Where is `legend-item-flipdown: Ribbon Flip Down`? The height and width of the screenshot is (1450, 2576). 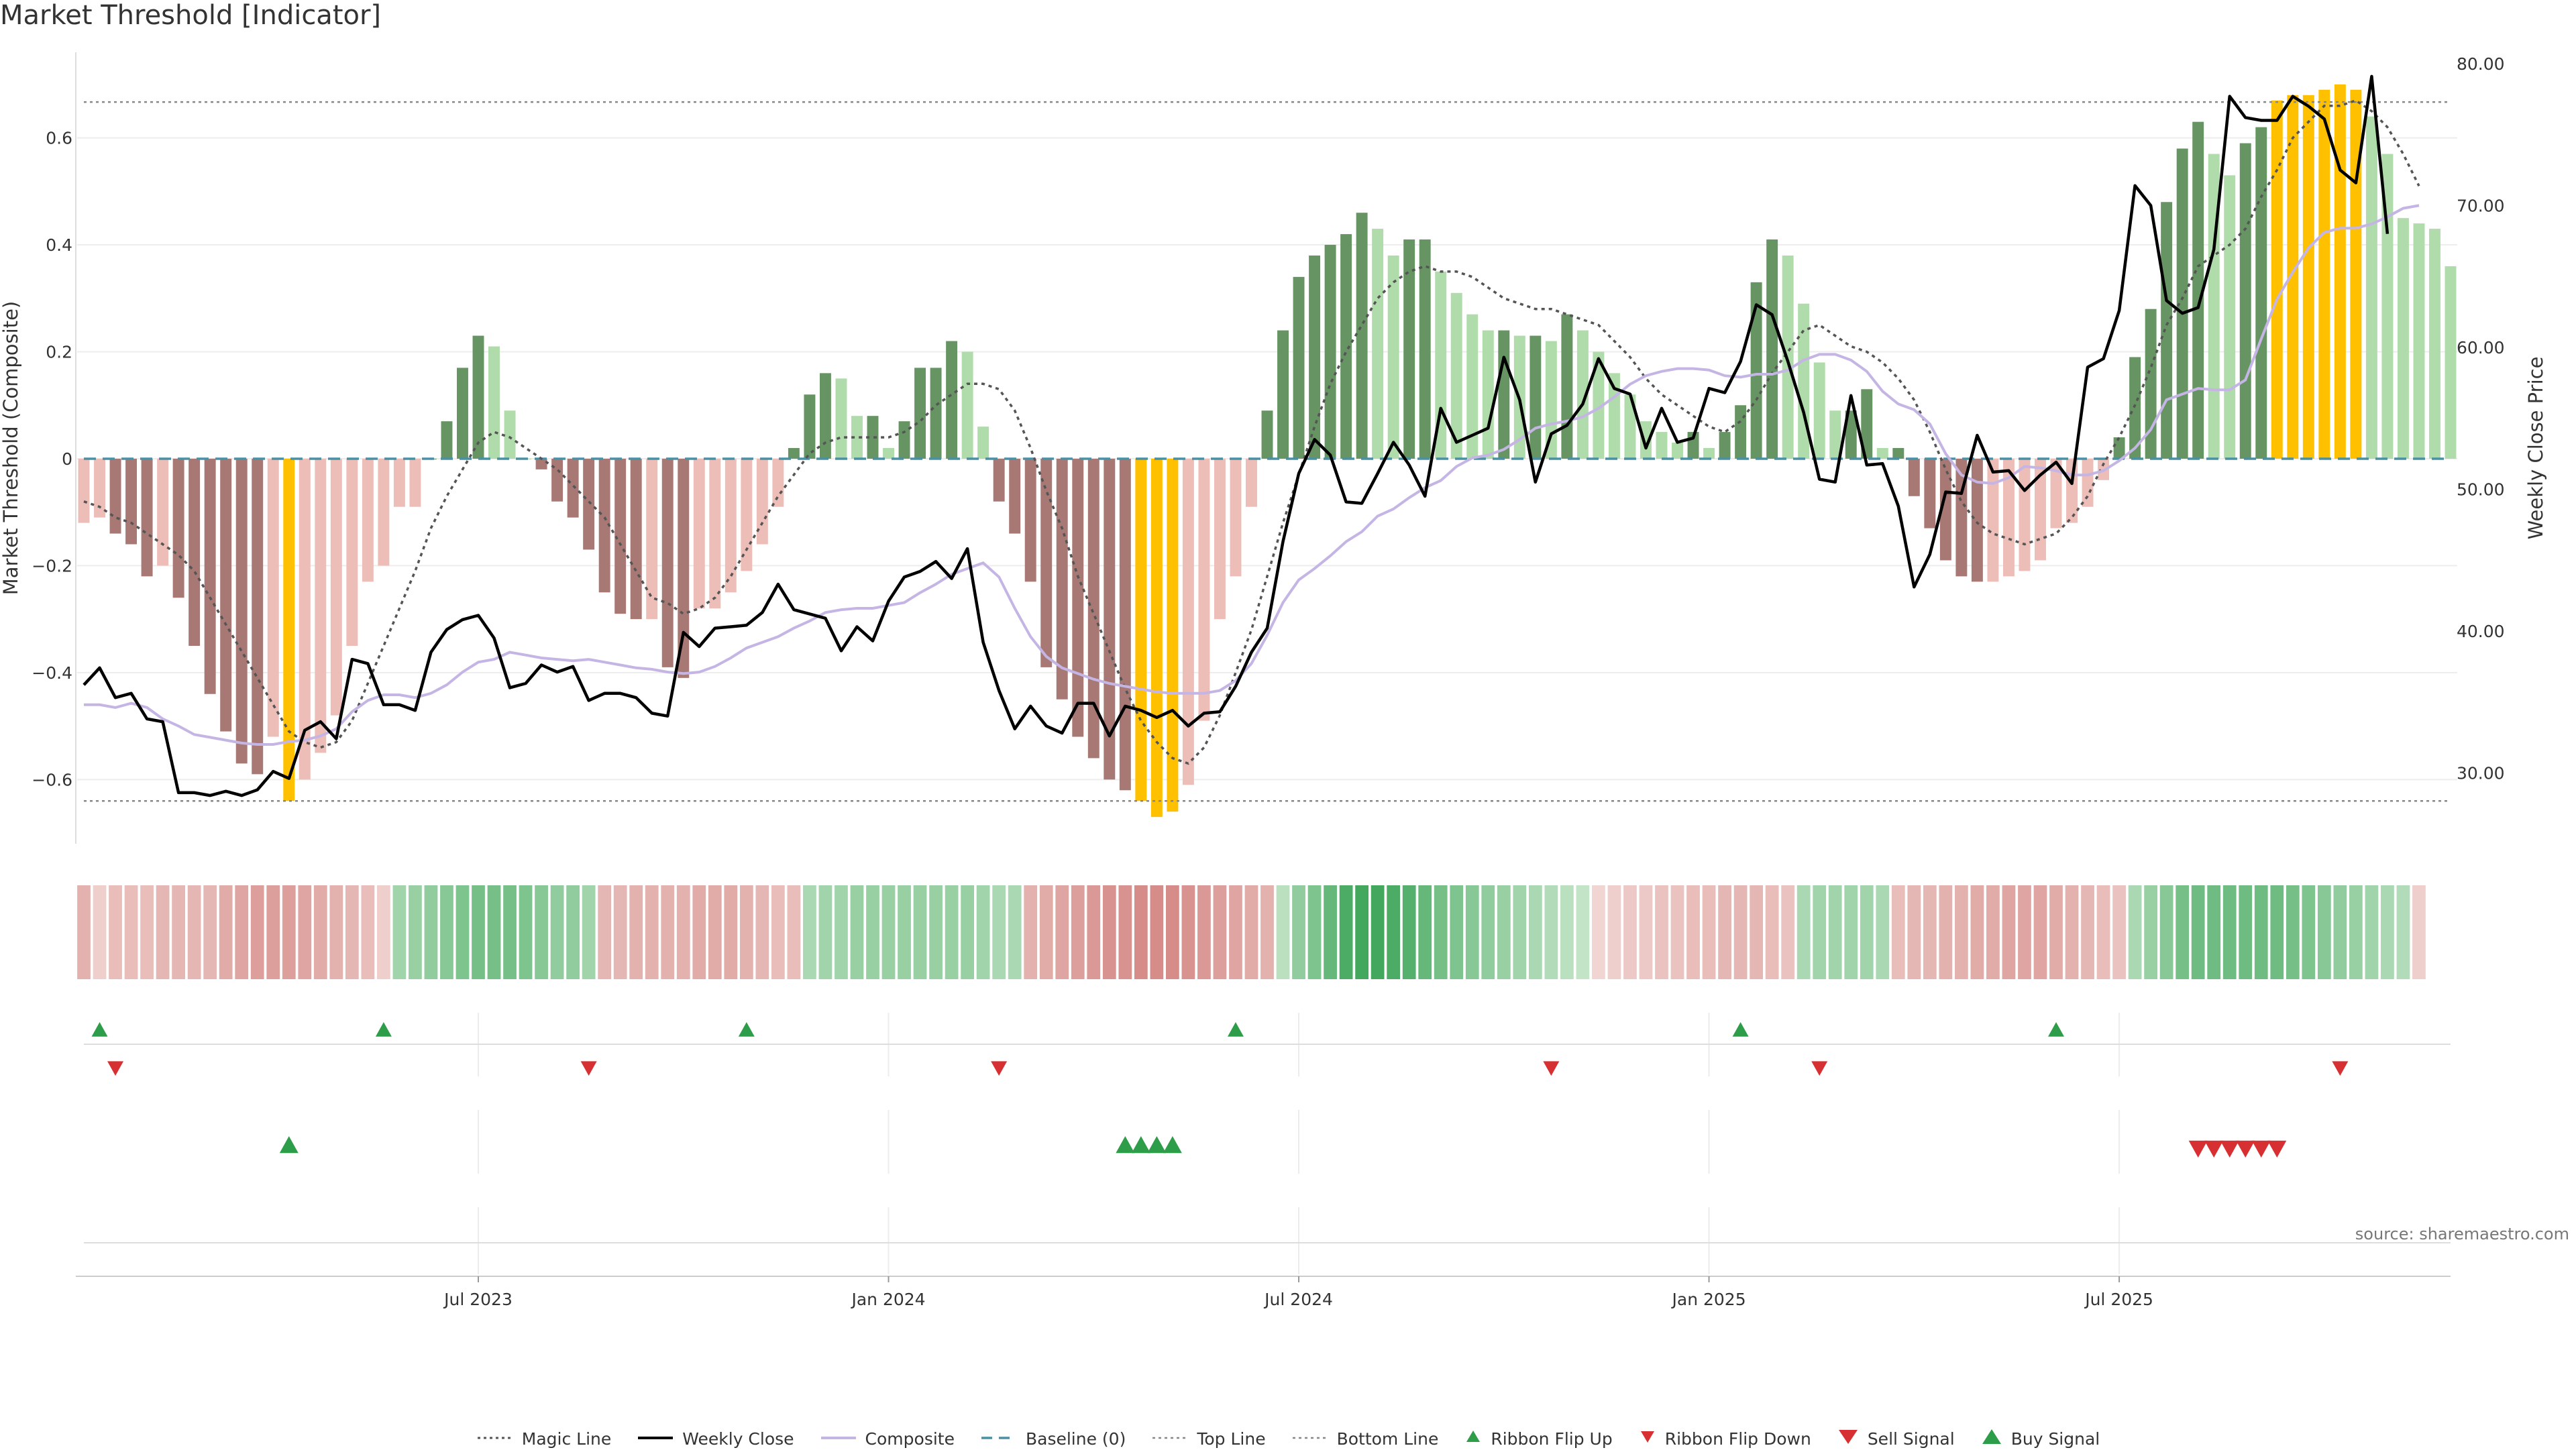
legend-item-flipdown: Ribbon Flip Down is located at coordinates (1724, 1439).